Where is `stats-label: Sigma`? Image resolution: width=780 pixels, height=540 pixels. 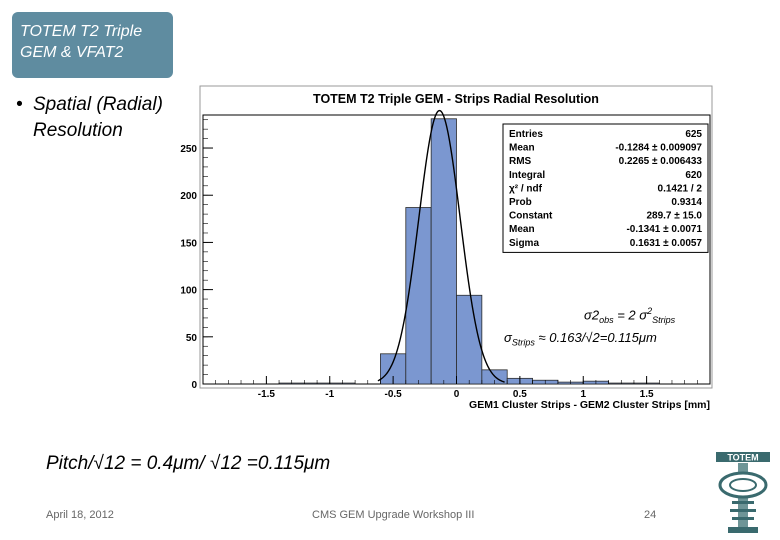 stats-label: Sigma is located at coordinates (524, 243).